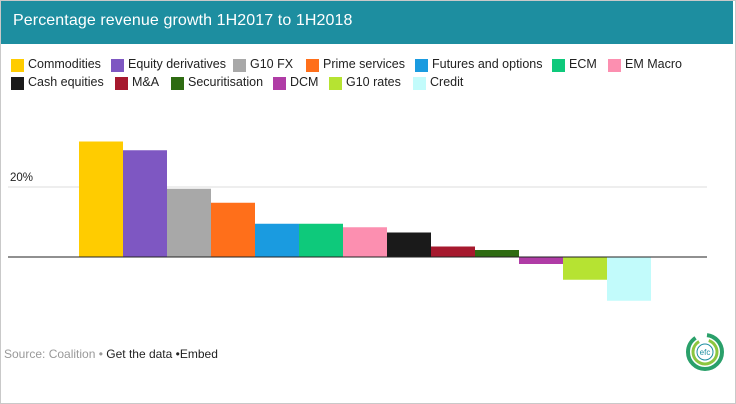 This screenshot has height=404, width=736. Describe the element at coordinates (233, 229) in the screenshot. I see `bar-prime-services` at that location.